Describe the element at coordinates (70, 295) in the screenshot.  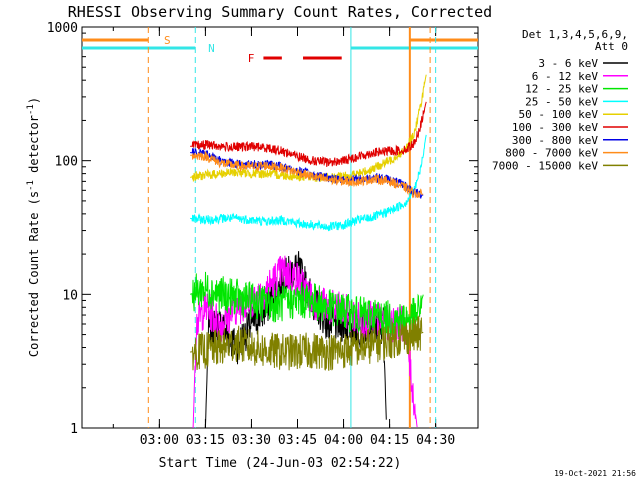
I see `y-tick-label: 10` at that location.